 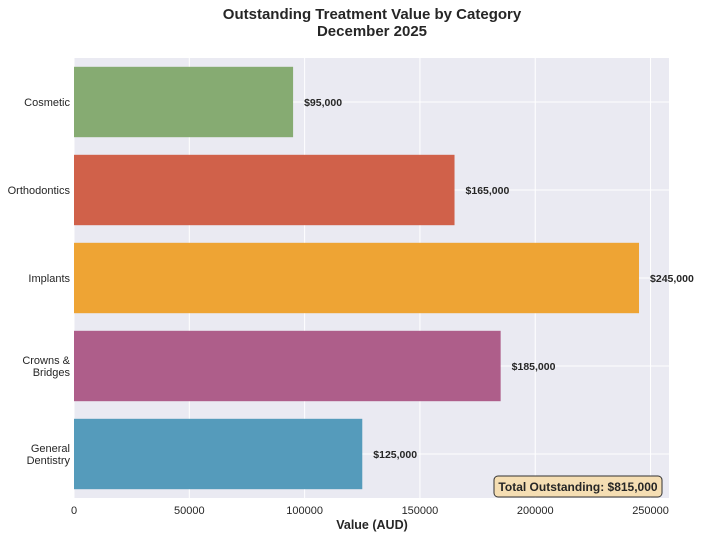 I want to click on chart-title: Outstanding Treatment Value by Category, so click(x=372, y=14).